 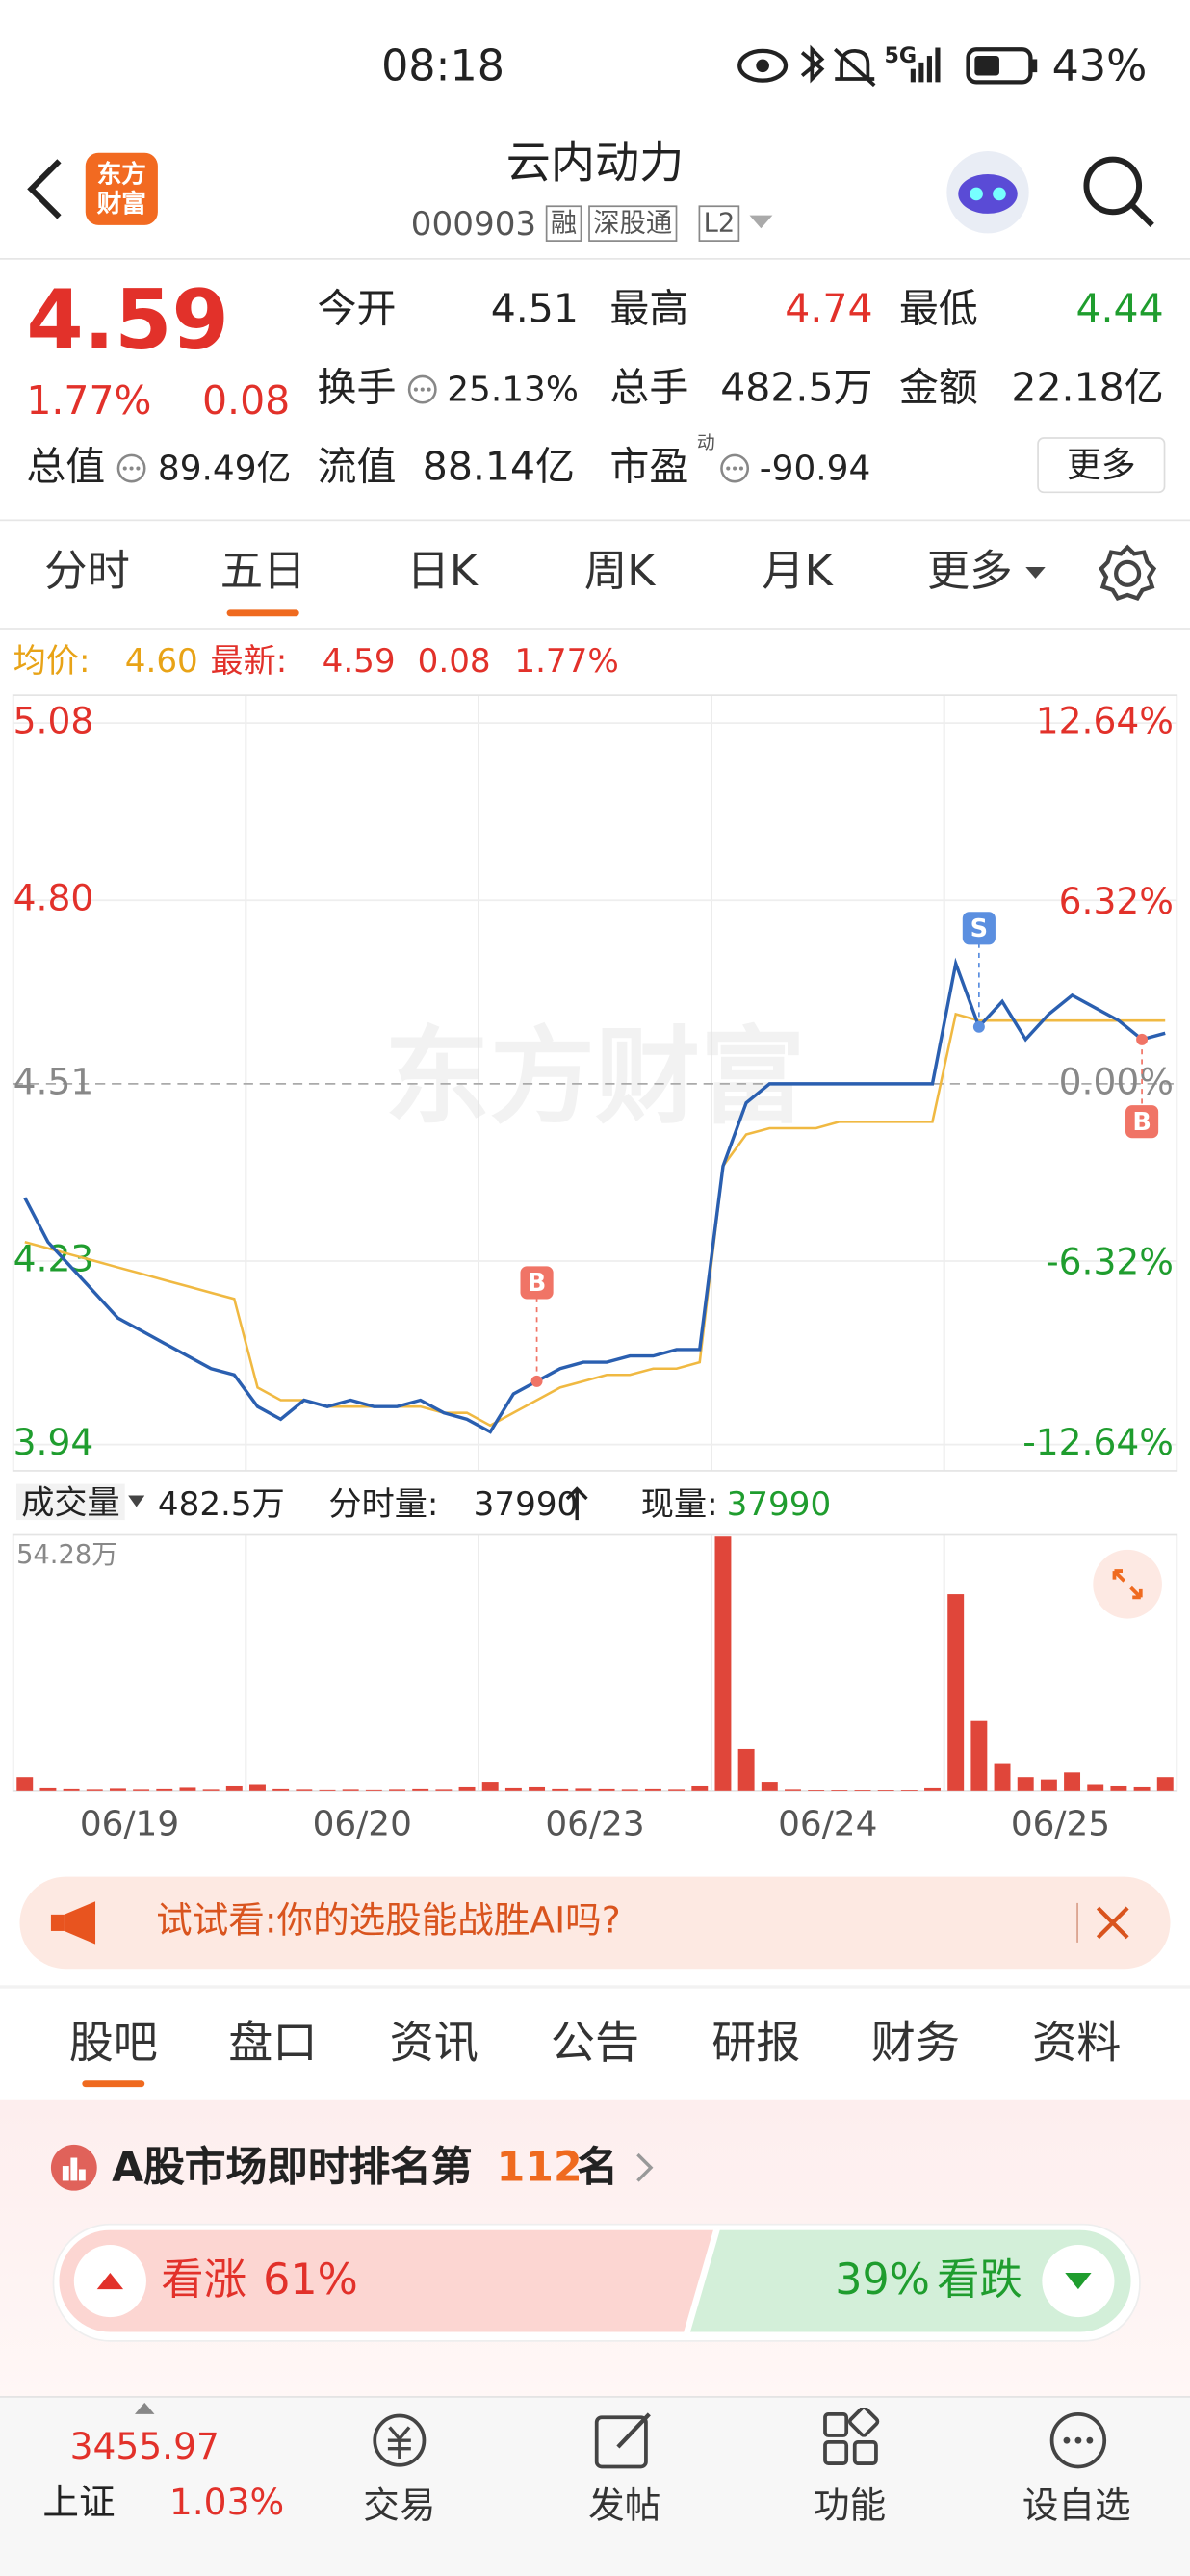 What do you see at coordinates (144, 2408) in the screenshot?
I see `caret` at bounding box center [144, 2408].